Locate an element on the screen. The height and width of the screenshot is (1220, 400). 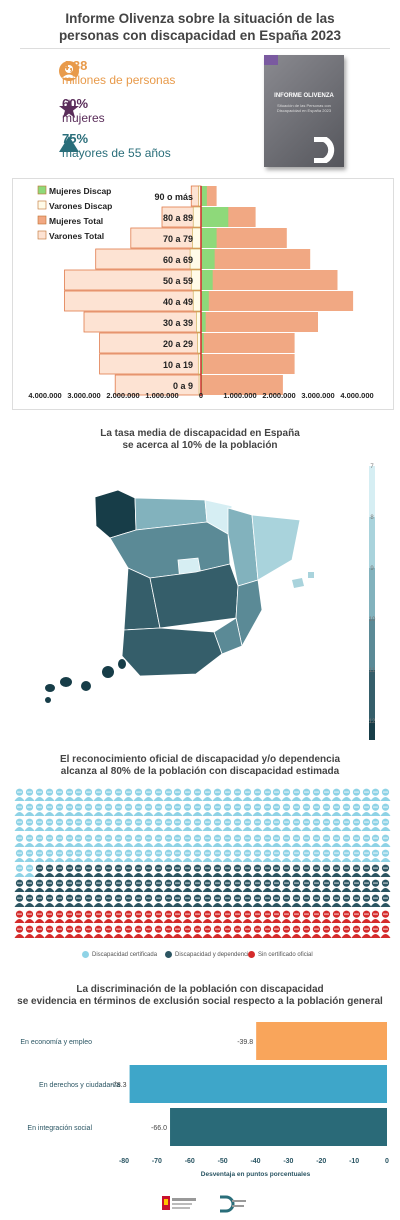
bar-mujeres-discap is located at coordinates (209, 238).